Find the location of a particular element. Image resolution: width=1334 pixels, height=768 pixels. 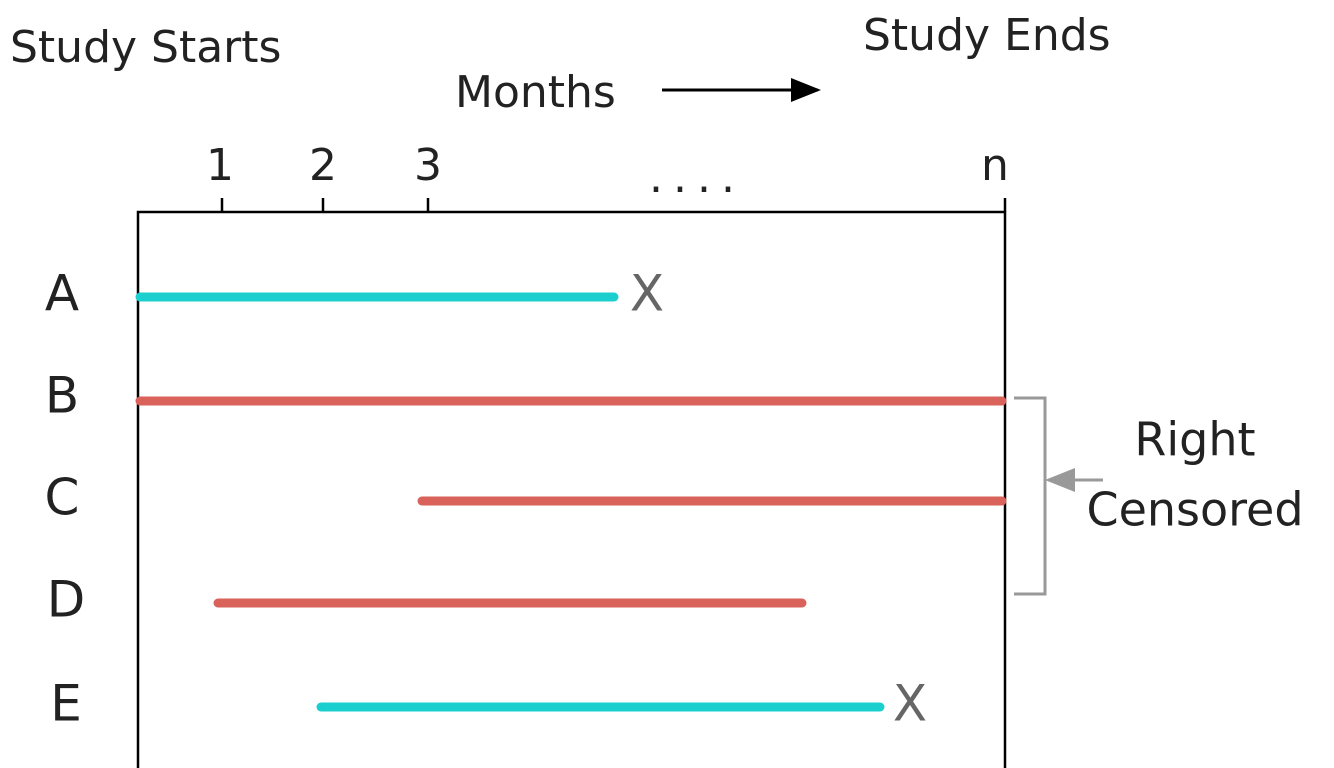

row-label: C is located at coordinates (62, 498).